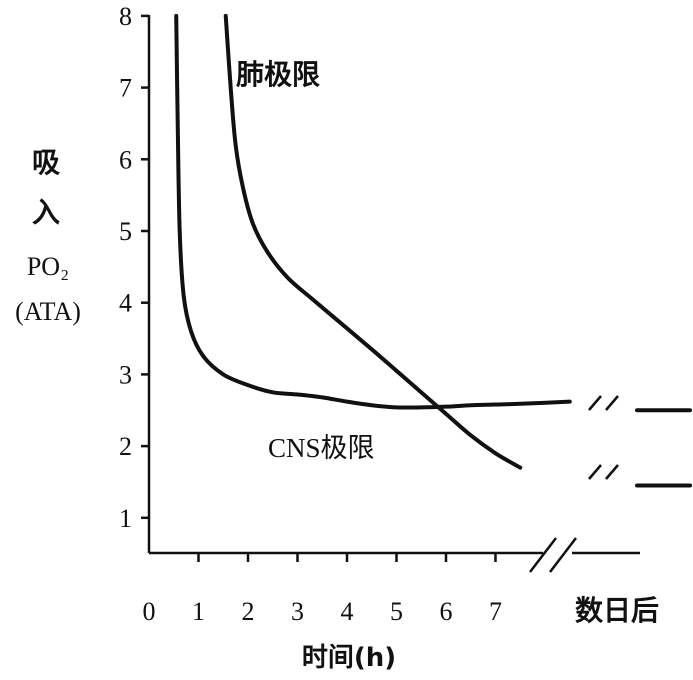 The height and width of the screenshot is (680, 693). Describe the element at coordinates (125, 159) in the screenshot. I see `y-tick-label: 6` at that location.